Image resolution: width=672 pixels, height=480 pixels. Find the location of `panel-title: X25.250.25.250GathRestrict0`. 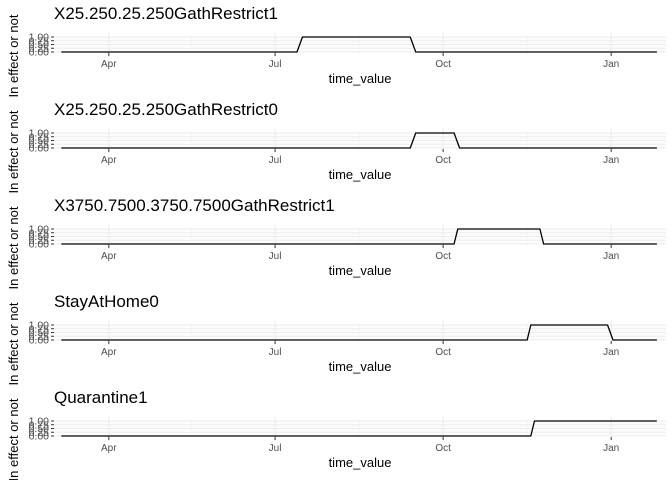

panel-title: X25.250.25.250GathRestrict0 is located at coordinates (166, 109).